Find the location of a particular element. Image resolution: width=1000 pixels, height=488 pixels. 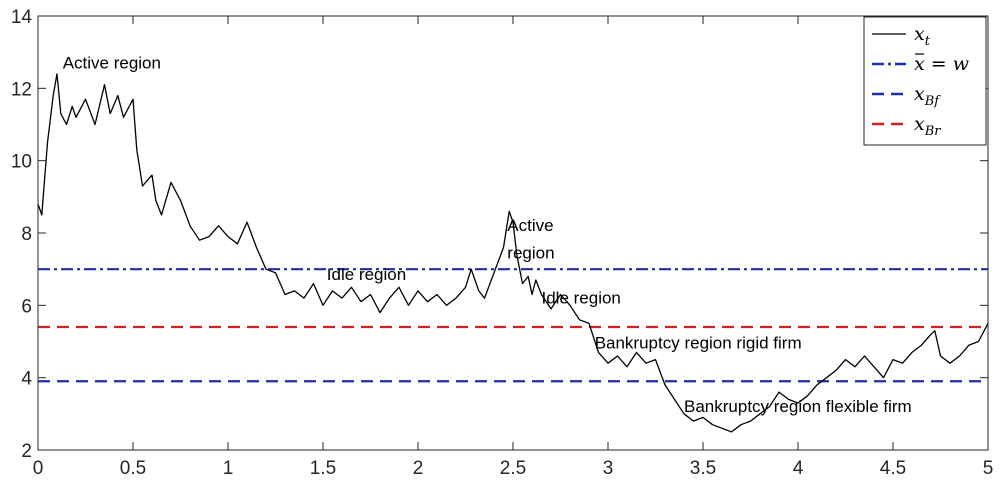

legend-label: x = w is located at coordinates (941, 64).